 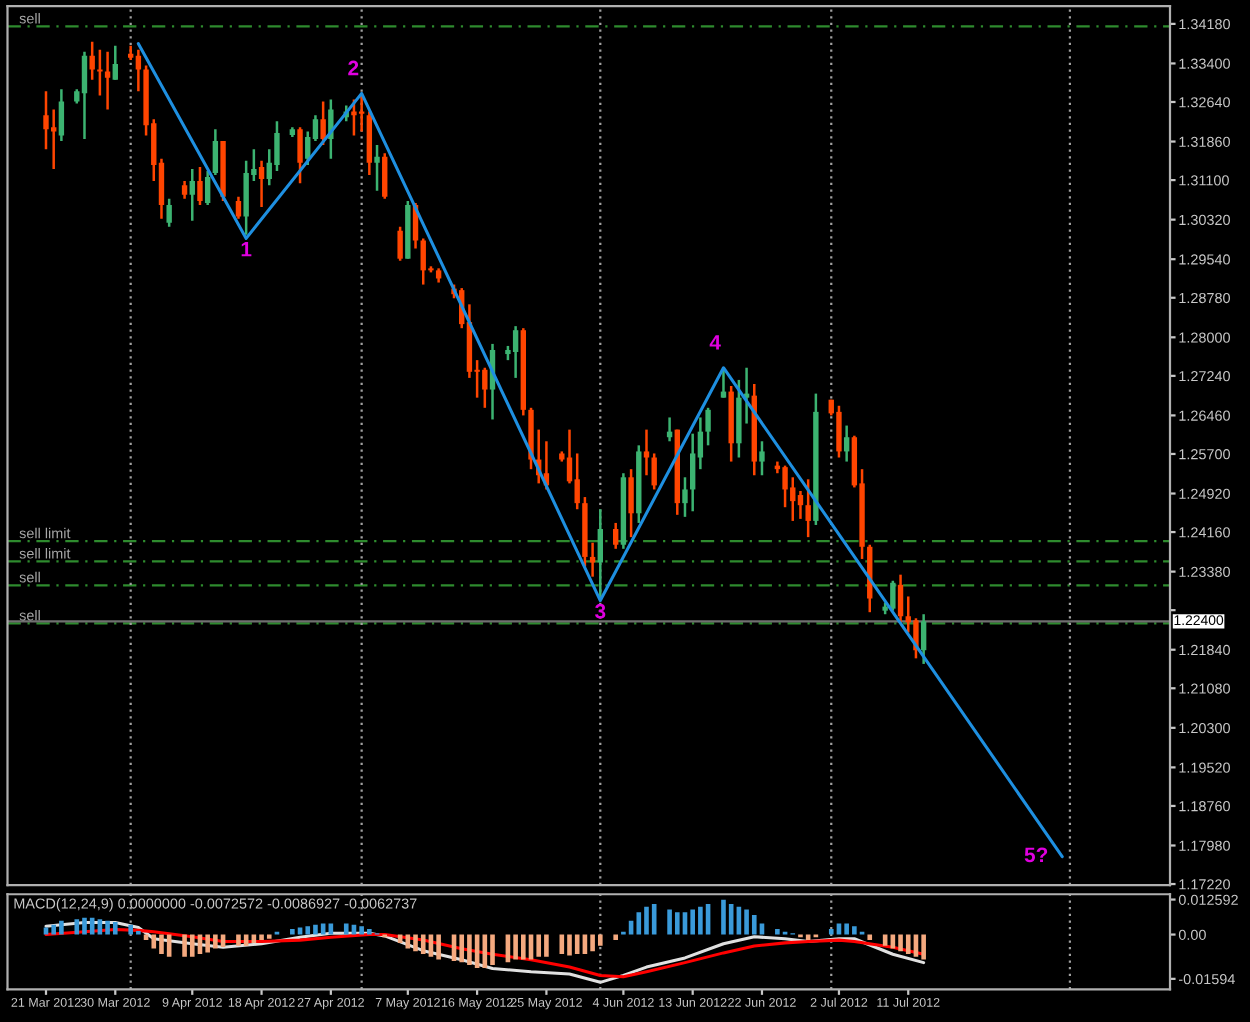 What do you see at coordinates (715, 342) in the screenshot?
I see `annotation: 4` at bounding box center [715, 342].